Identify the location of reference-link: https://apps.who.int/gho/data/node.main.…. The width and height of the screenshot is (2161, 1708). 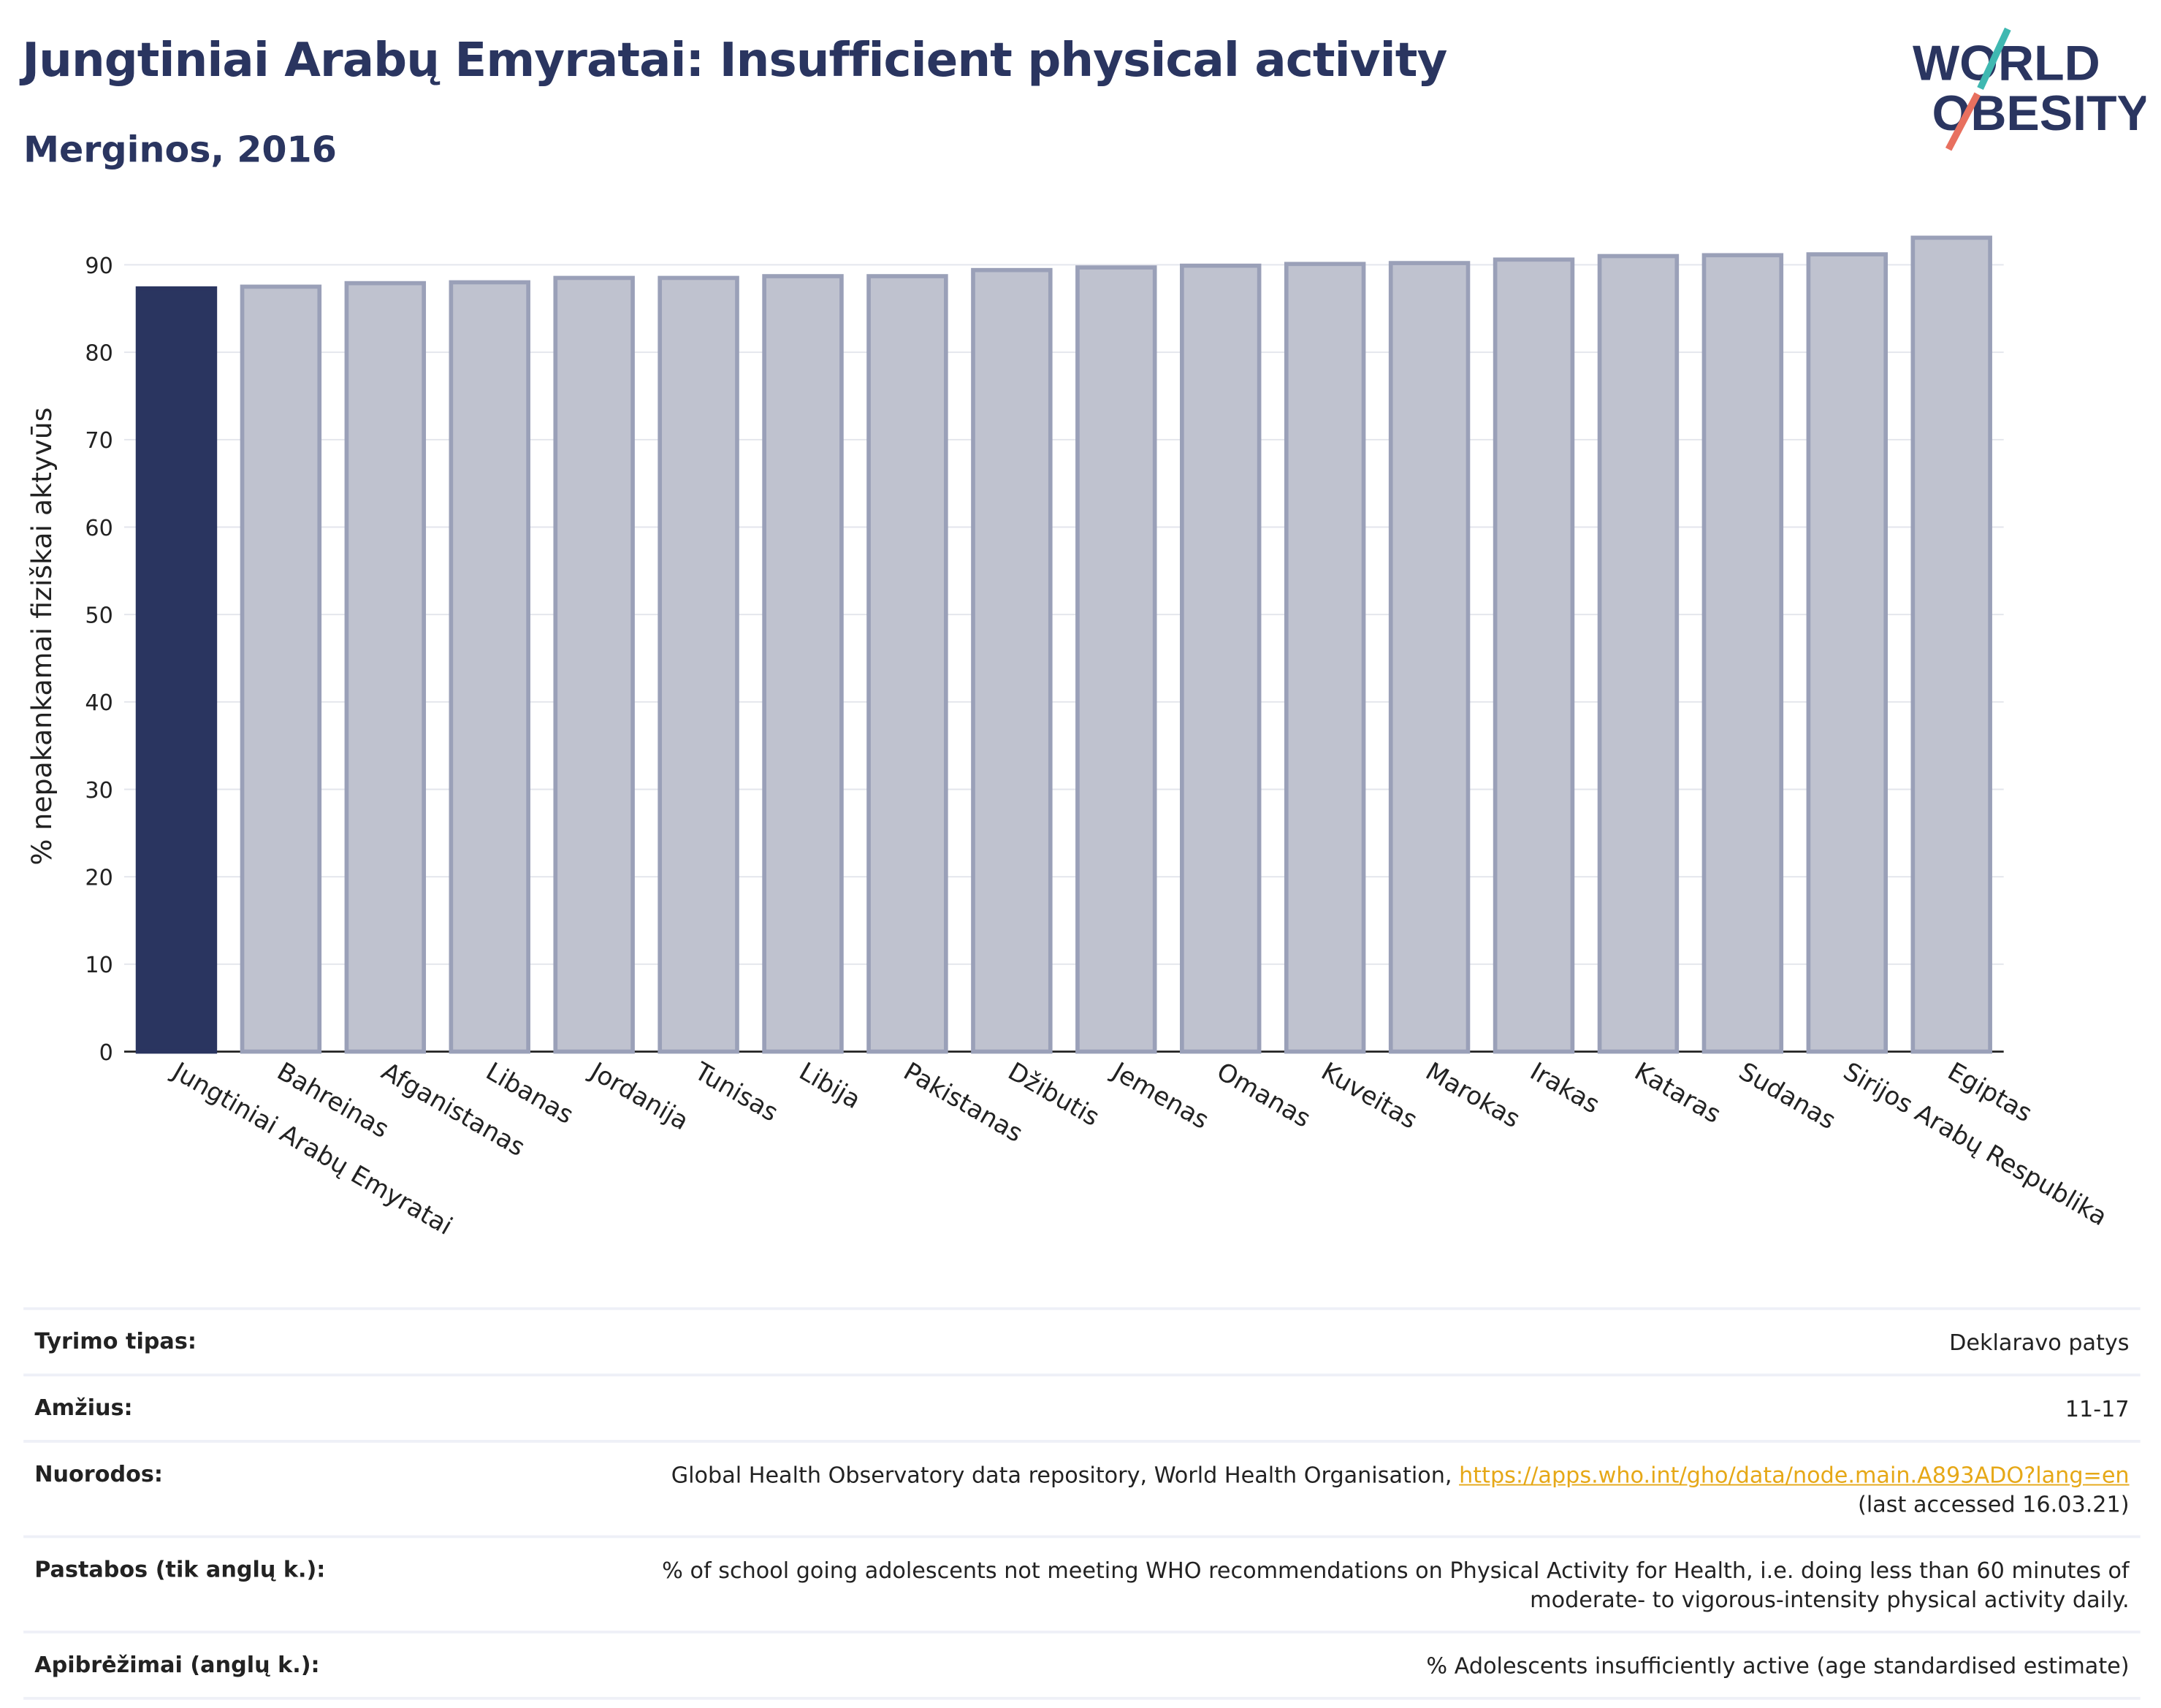
(1795, 1475).